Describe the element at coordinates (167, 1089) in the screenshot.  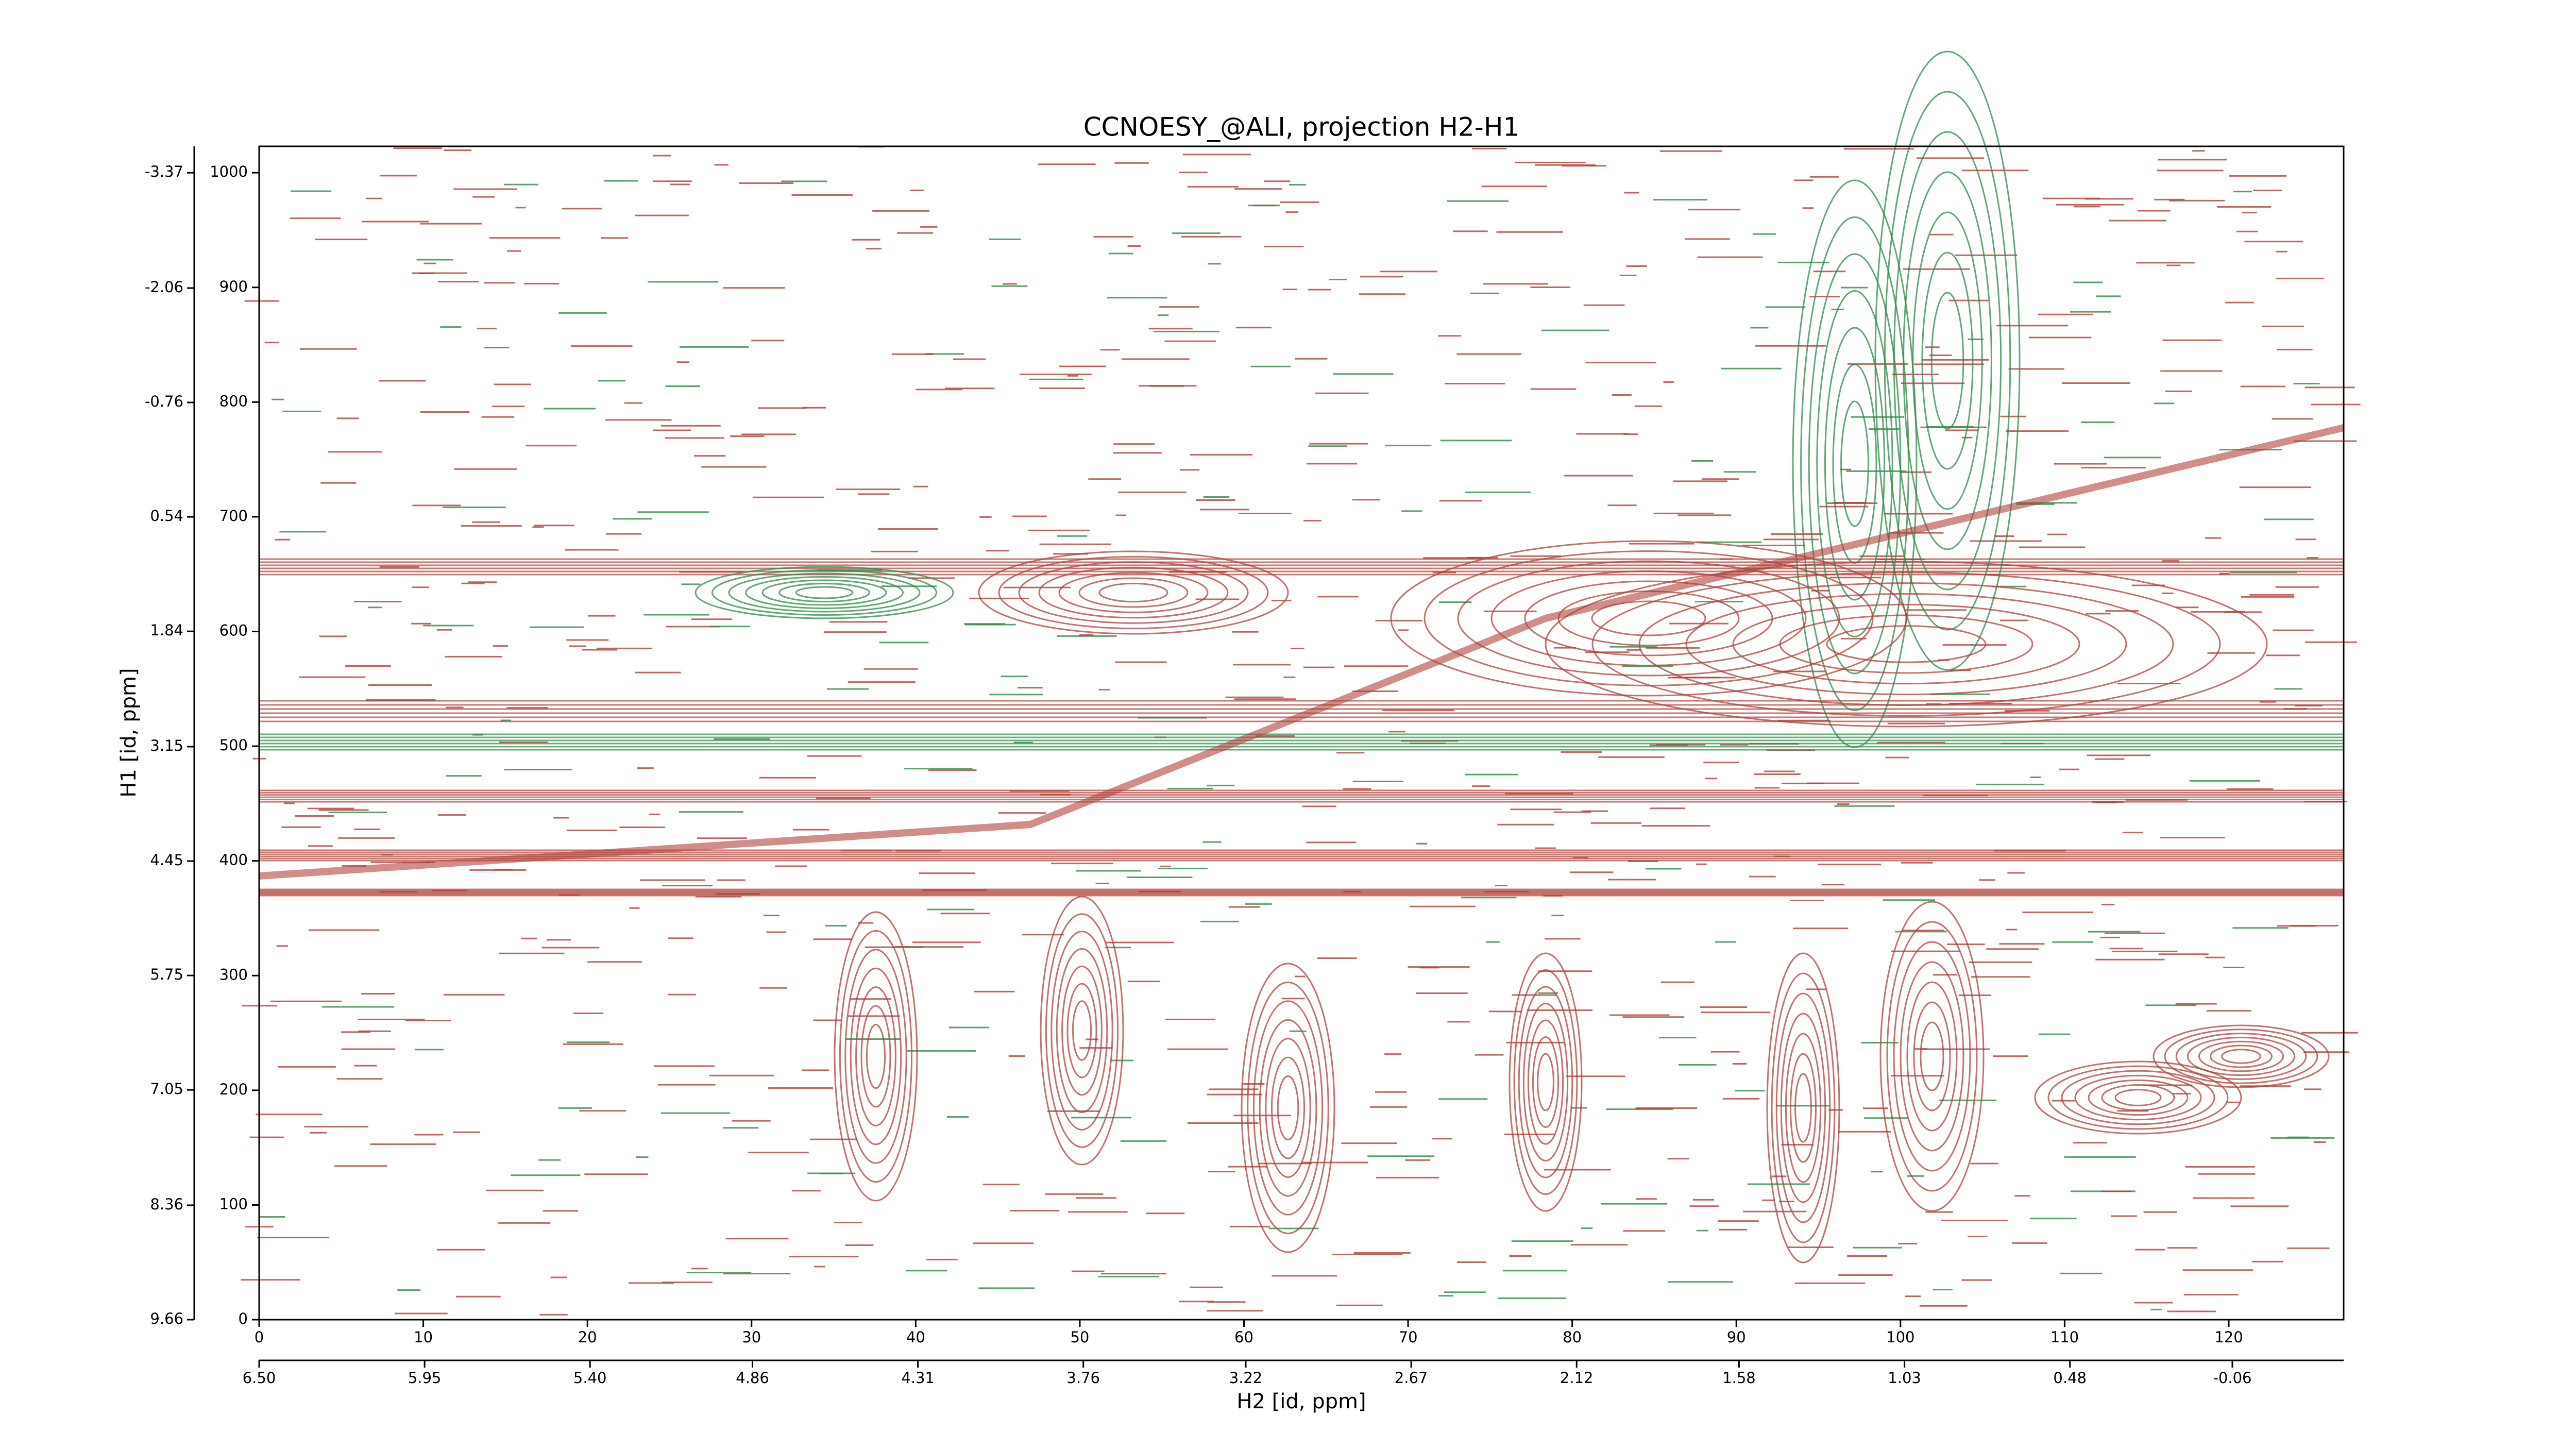
I see `y2-tick-label: 7.05` at that location.